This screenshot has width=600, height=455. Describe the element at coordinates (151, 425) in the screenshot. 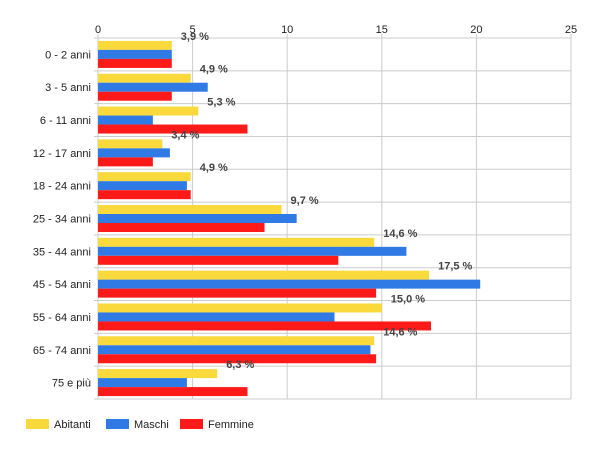

I see `legend-label: Maschi` at that location.